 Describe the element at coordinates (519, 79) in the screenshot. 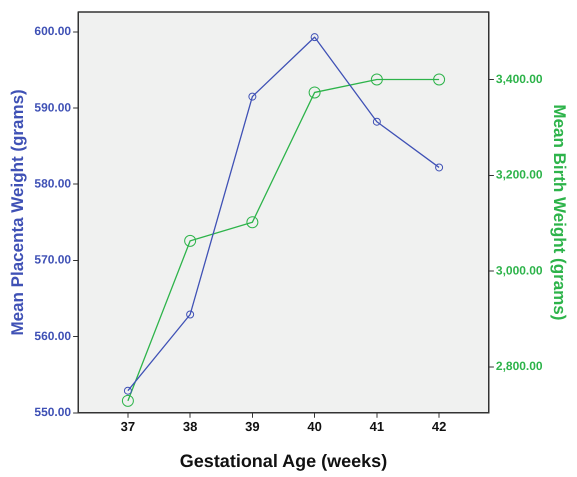

I see `y2-tick-label: 3,400.00` at that location.